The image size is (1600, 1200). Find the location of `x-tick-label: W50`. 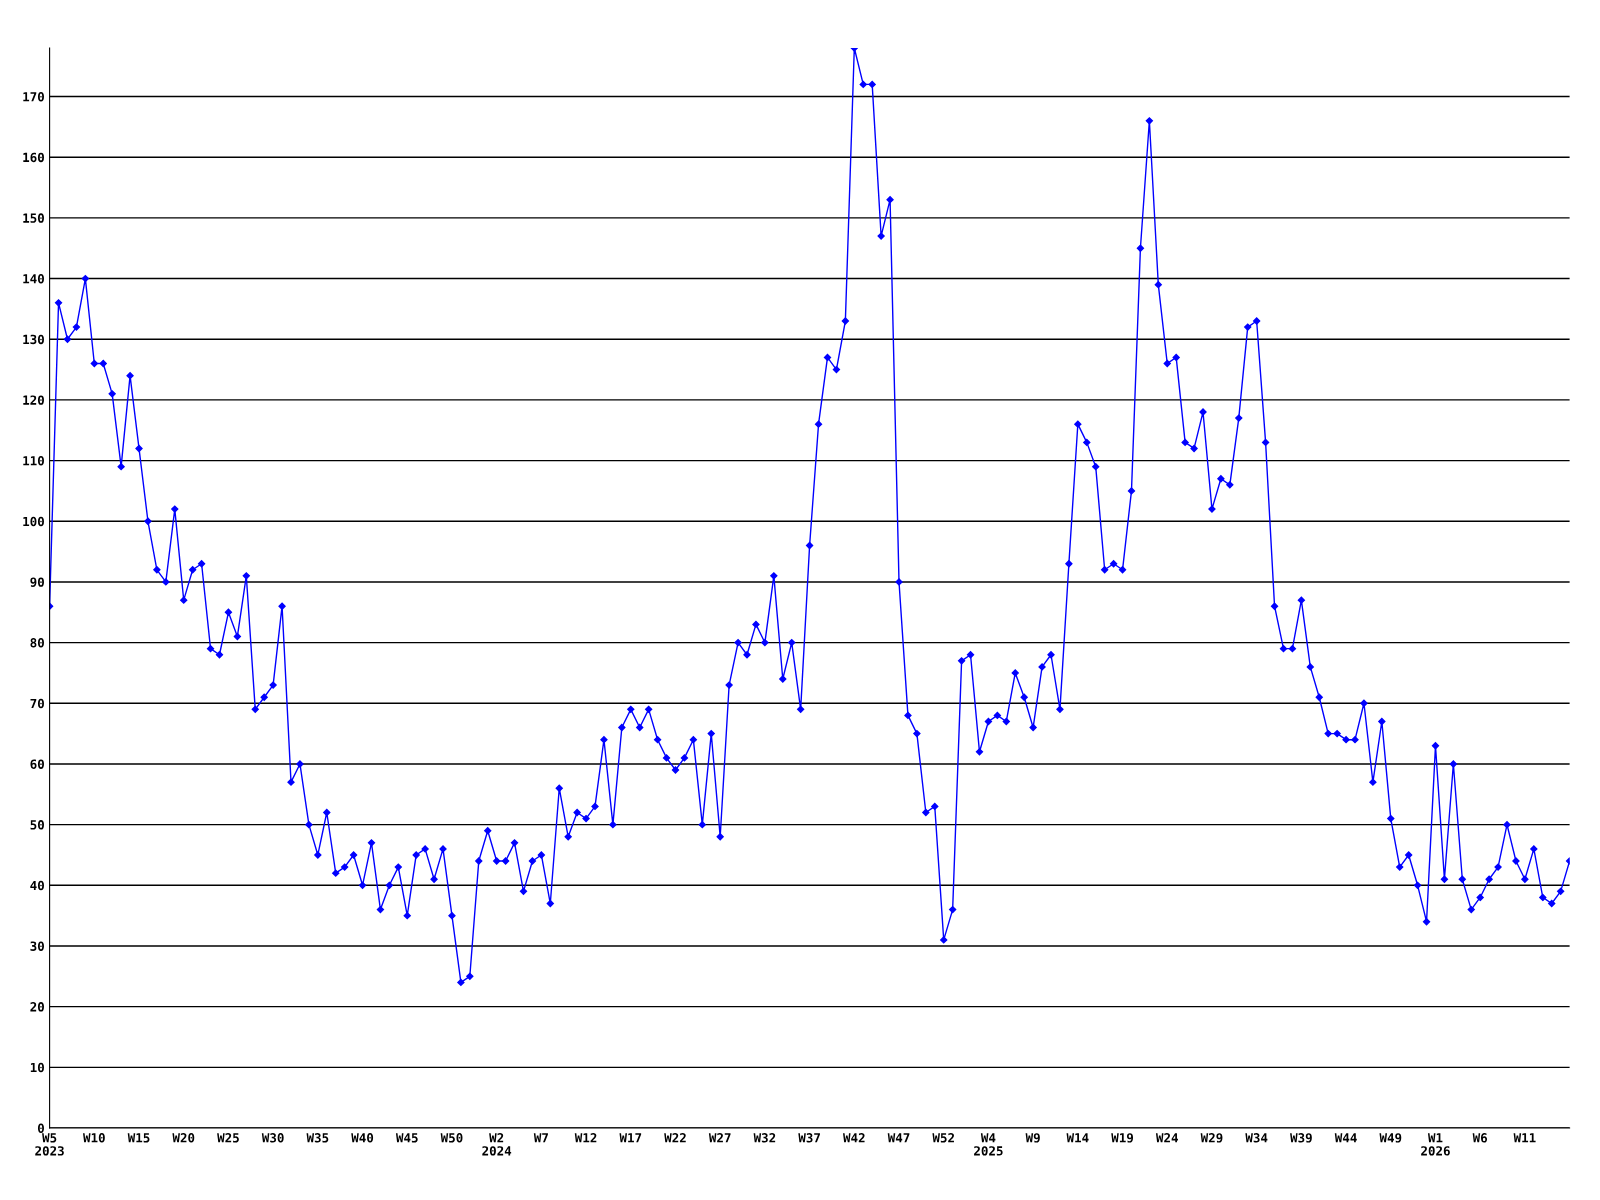

x-tick-label: W50 is located at coordinates (451, 1138).